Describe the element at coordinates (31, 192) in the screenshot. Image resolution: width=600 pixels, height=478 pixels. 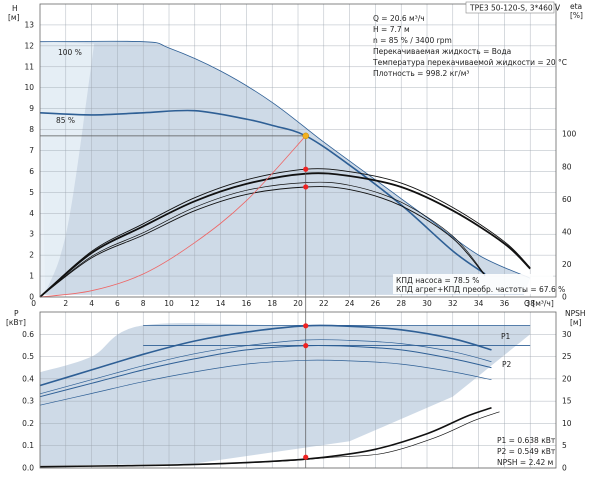
I see `h-tick-5: 5` at that location.